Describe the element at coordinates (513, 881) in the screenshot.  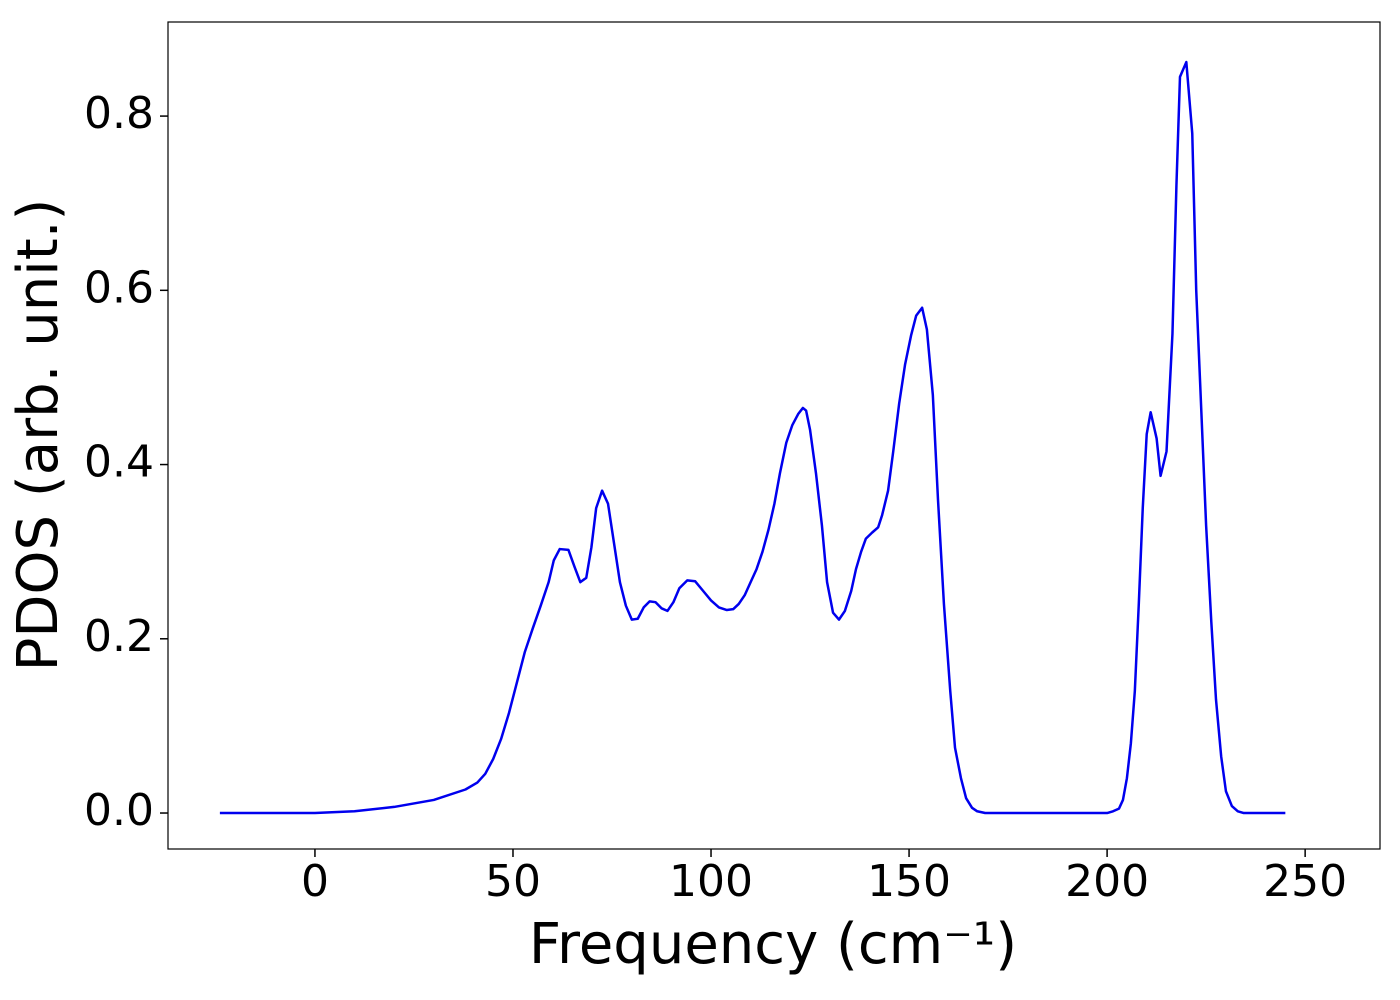
I see `x-tick-label: 50` at that location.